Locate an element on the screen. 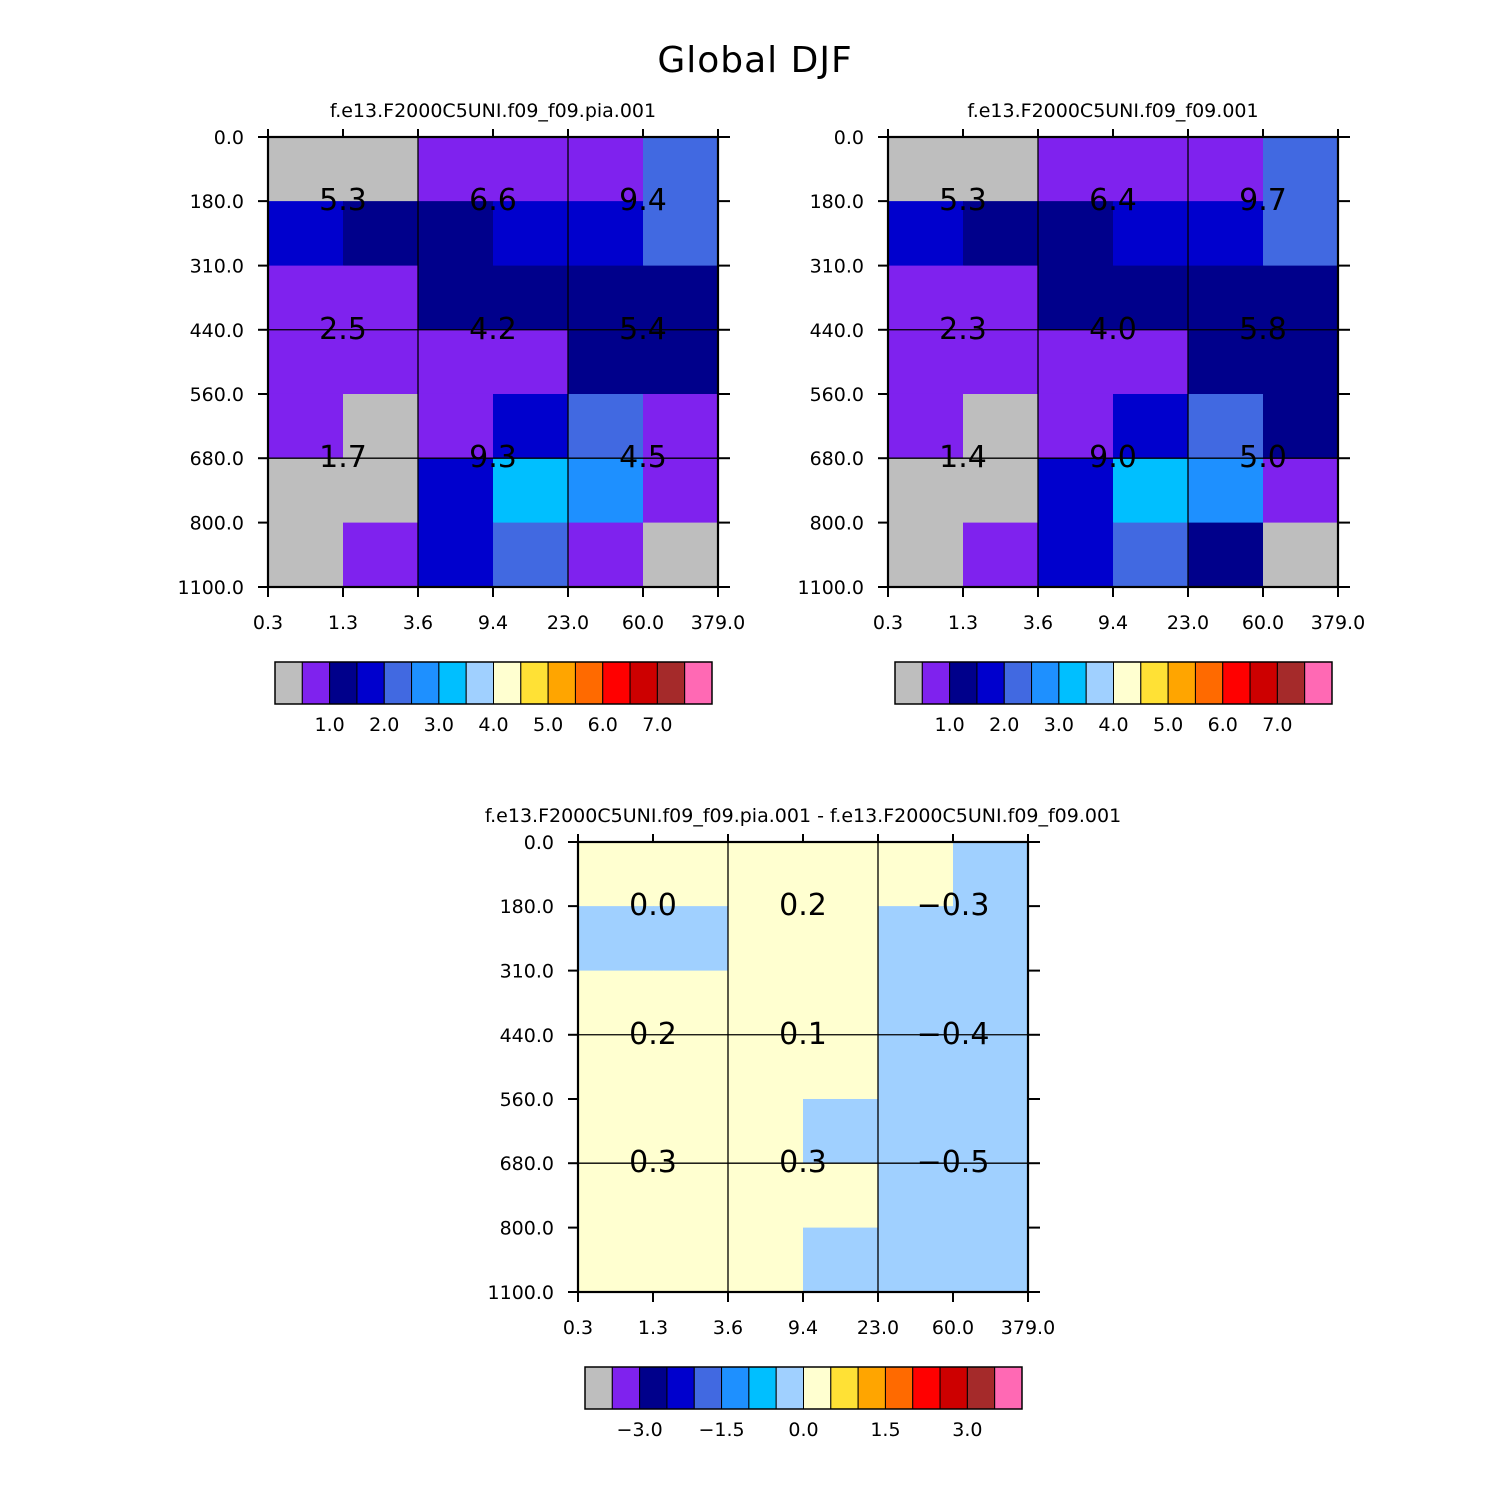  colorbar-label: 7.0 is located at coordinates (1277, 725).